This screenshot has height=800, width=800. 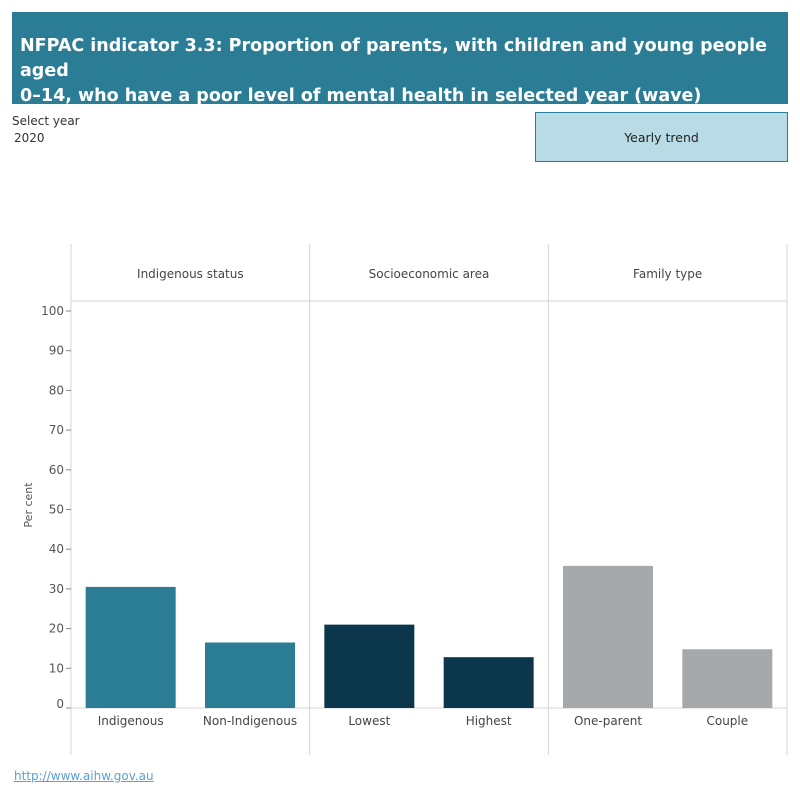 What do you see at coordinates (52, 311) in the screenshot?
I see `y-tick-label: 100` at bounding box center [52, 311].